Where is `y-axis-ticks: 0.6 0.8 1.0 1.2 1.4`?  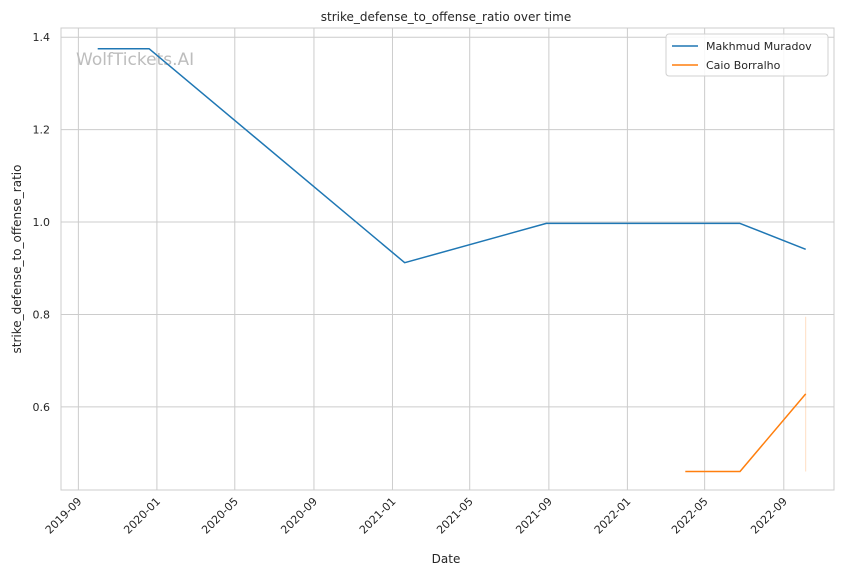 y-axis-ticks: 0.6 0.8 1.0 1.2 1.4 is located at coordinates (42, 222).